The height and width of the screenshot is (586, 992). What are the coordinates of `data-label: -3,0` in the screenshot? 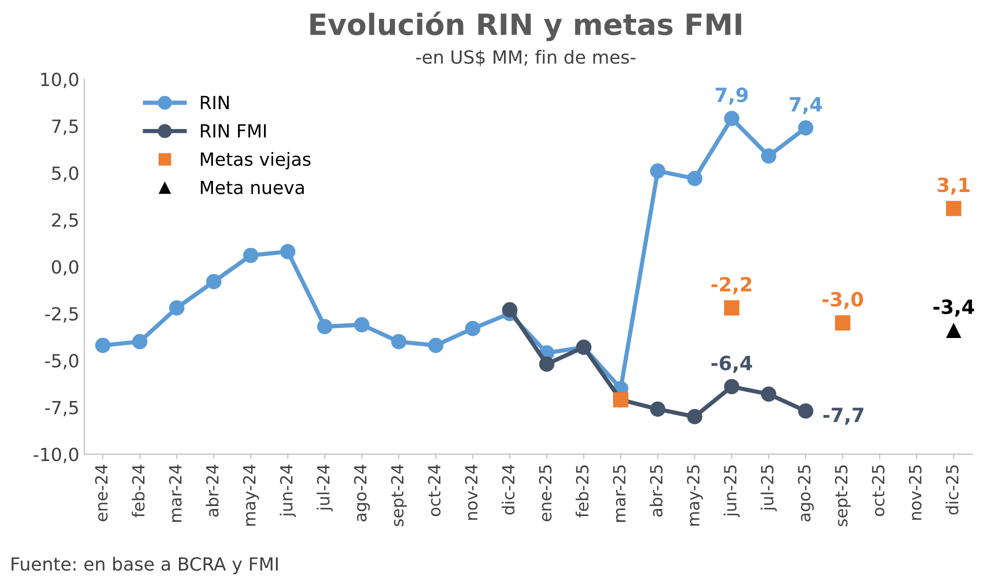 It's located at (843, 301).